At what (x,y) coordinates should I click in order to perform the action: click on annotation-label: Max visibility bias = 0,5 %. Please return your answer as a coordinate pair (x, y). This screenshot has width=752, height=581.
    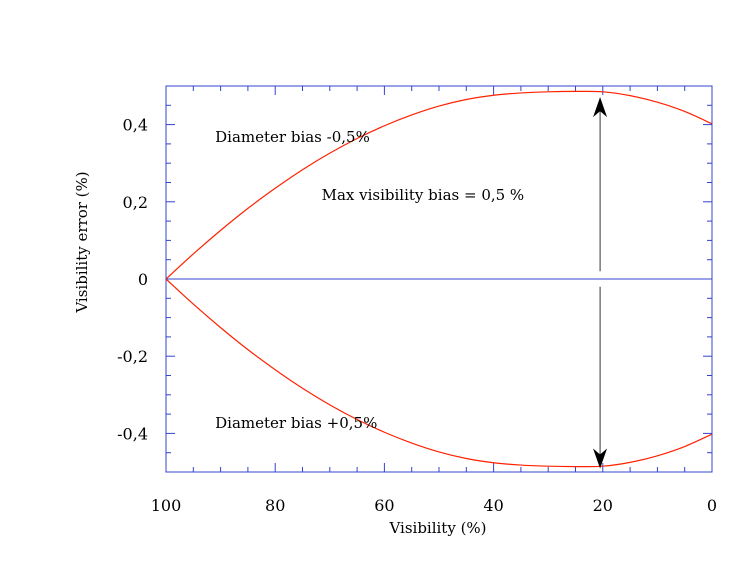
    Looking at the image, I should click on (423, 195).